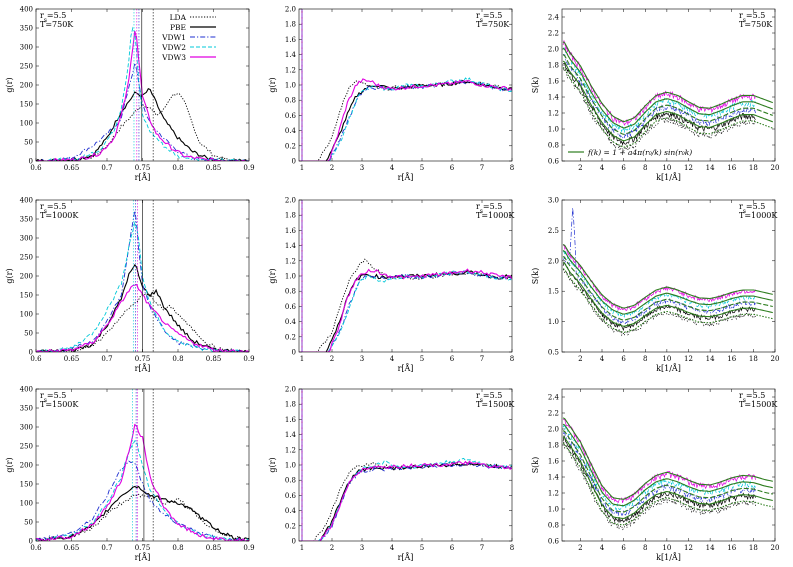 Image resolution: width=793 pixels, height=567 pixels. Describe the element at coordinates (302, 548) in the screenshot. I see `x-tick-label: 1` at that location.